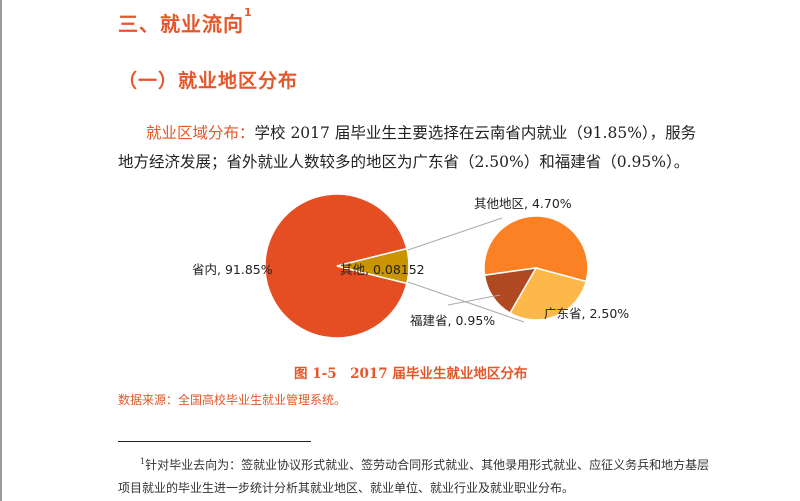 The image size is (800, 501). What do you see at coordinates (200, 133) in the screenshot?
I see `paragraph-lead: 就业区域分布：` at bounding box center [200, 133].